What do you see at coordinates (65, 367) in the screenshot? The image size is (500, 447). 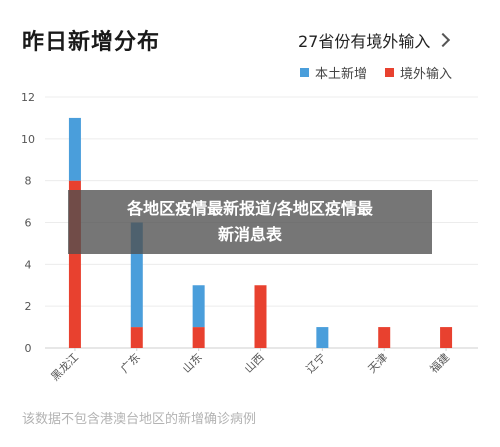 I see `x-tick-label: 黑龙江` at bounding box center [65, 367].